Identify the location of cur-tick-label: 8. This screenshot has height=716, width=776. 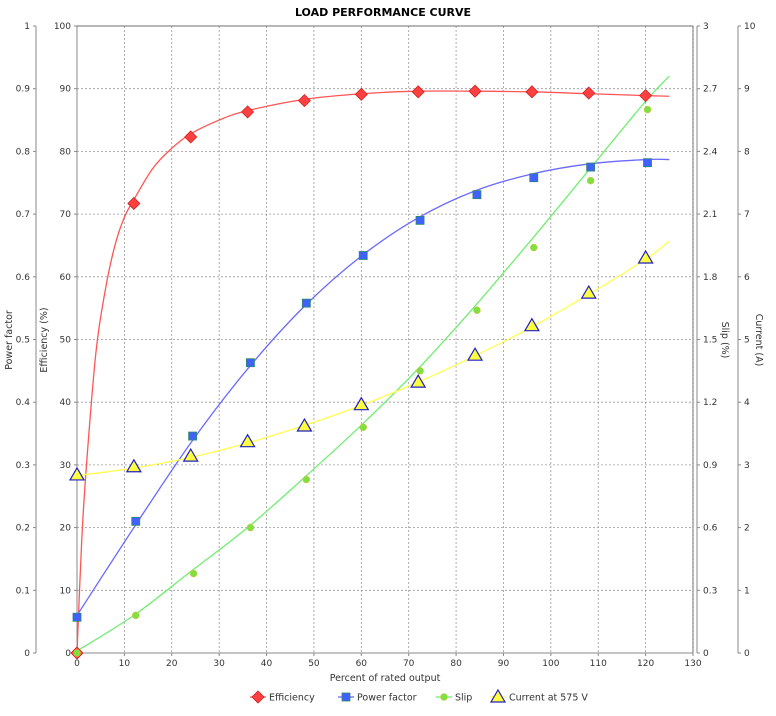
(747, 152).